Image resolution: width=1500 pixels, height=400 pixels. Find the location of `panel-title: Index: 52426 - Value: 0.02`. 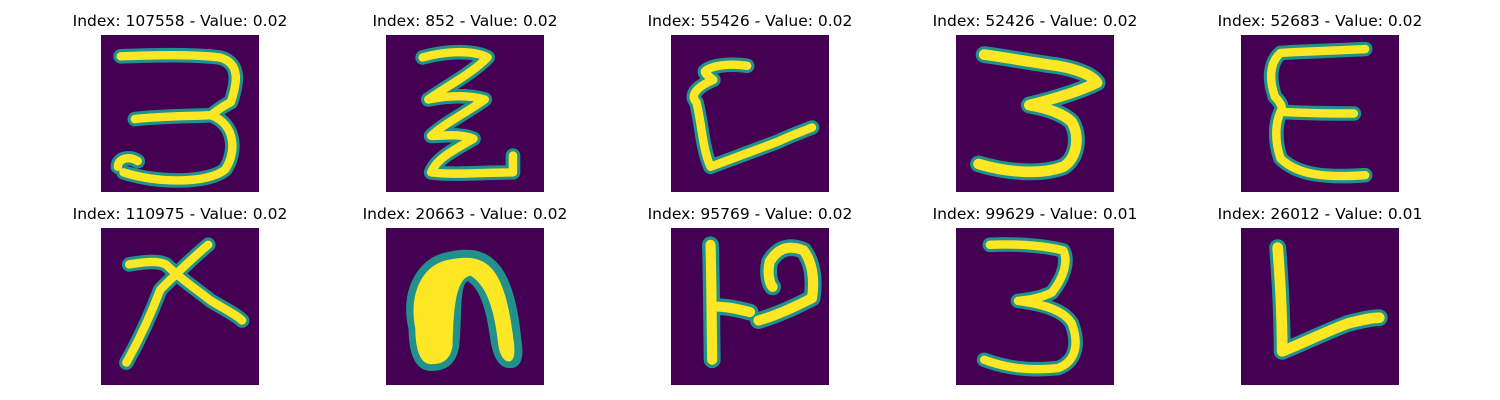

panel-title: Index: 52426 - Value: 0.02 is located at coordinates (1035, 21).